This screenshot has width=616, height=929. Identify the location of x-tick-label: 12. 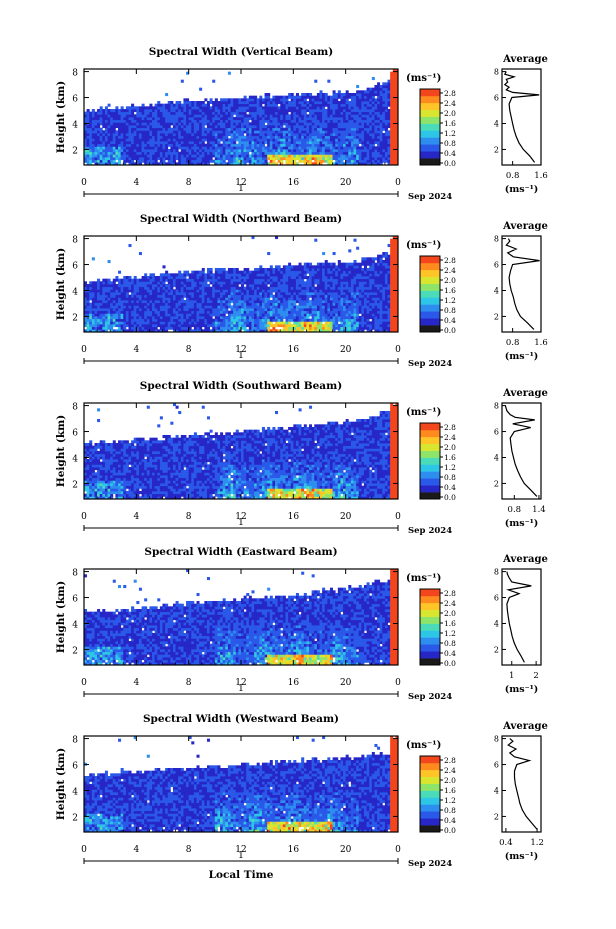
(240, 183).